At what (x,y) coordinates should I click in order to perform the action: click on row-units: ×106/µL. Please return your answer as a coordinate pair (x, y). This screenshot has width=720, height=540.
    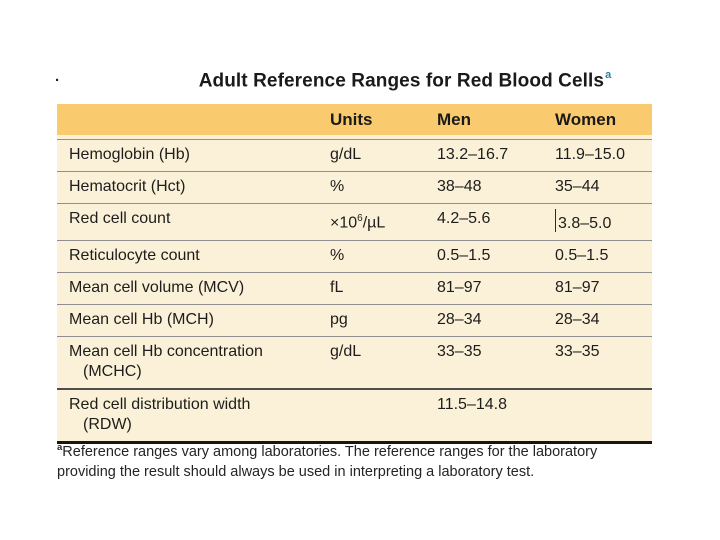
    Looking at the image, I should click on (358, 222).